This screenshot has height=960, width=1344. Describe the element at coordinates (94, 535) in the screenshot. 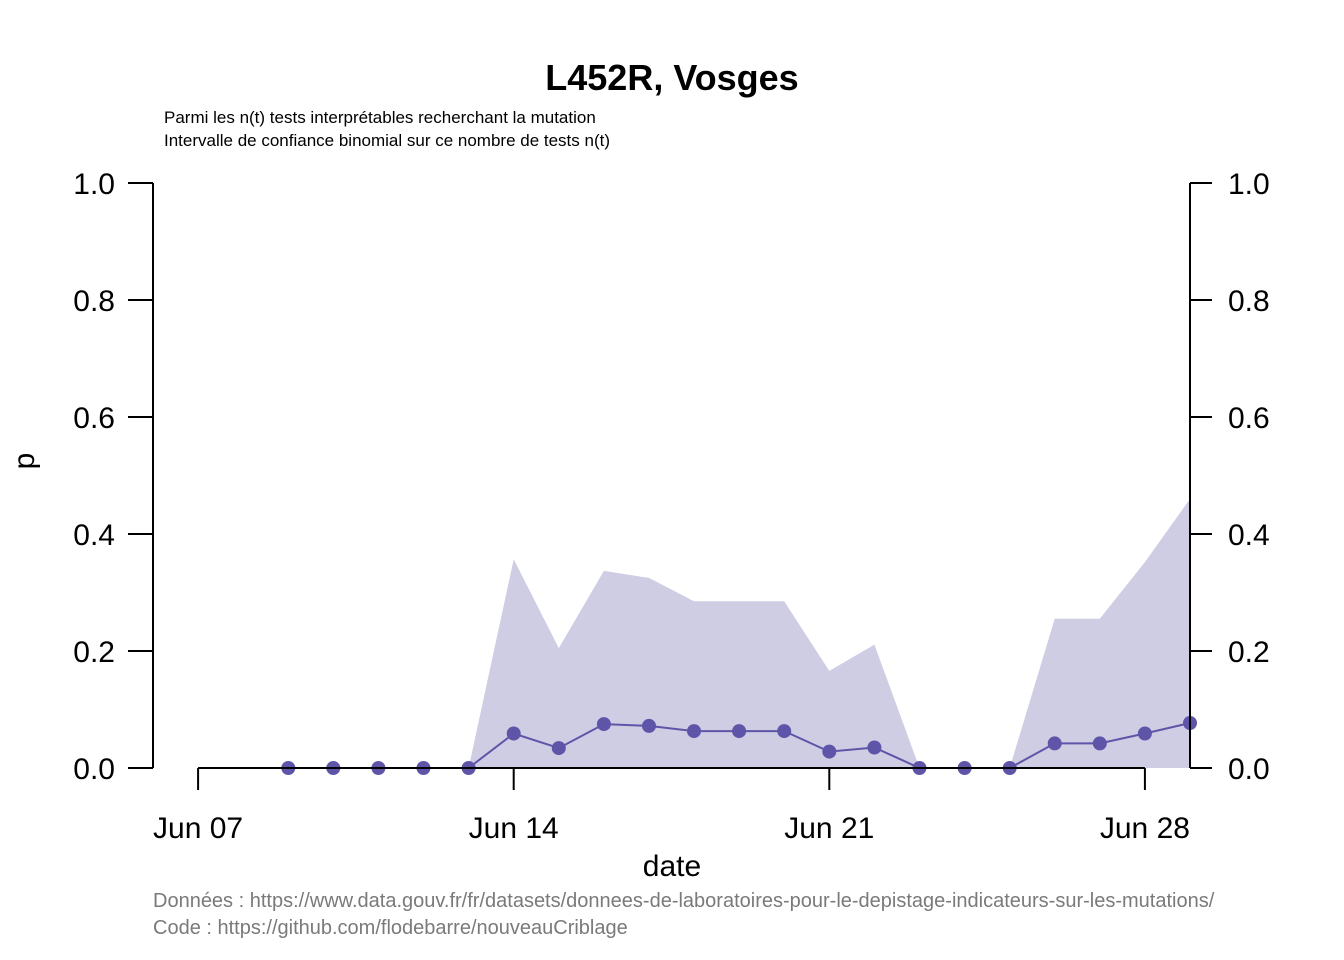

I see `y-tick-label-left: 0.4` at that location.